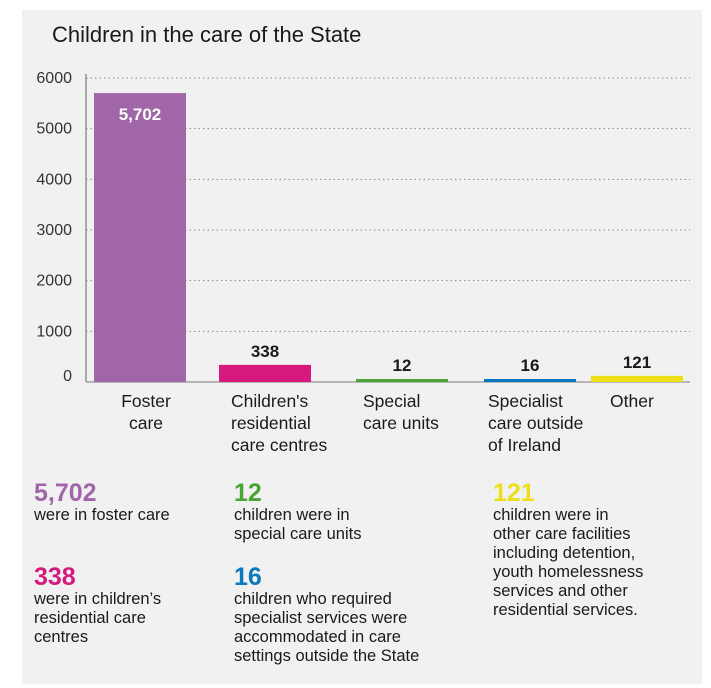 Image resolution: width=711 pixels, height=688 pixels. I want to click on stat-text: were in foster care, so click(102, 515).